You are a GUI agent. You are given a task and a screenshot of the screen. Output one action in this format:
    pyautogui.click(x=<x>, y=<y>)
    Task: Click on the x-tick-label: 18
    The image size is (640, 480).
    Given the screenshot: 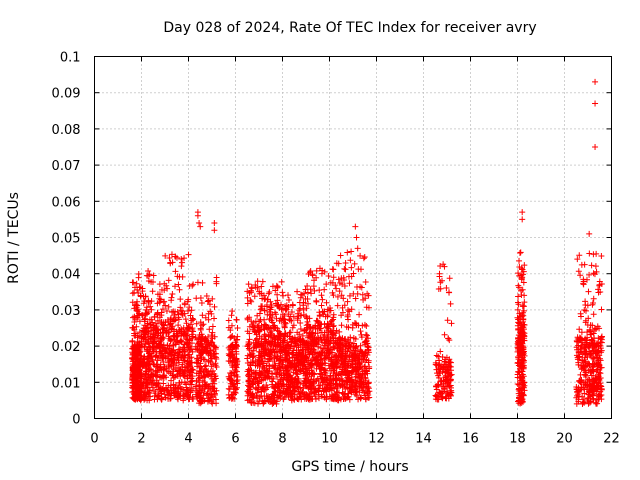 What is the action you would take?
    pyautogui.click(x=517, y=439)
    